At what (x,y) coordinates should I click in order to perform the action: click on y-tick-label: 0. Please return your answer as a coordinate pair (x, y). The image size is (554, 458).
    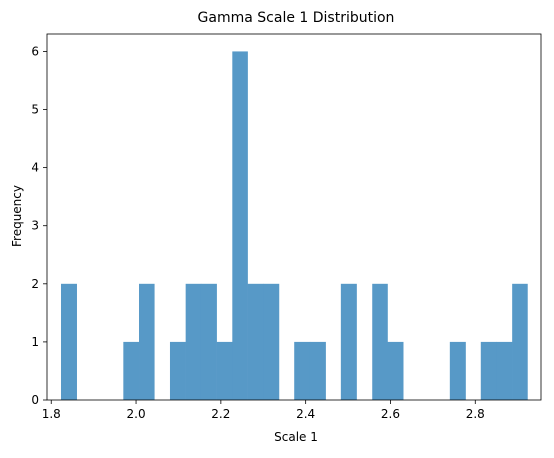
    Looking at the image, I should click on (35, 400).